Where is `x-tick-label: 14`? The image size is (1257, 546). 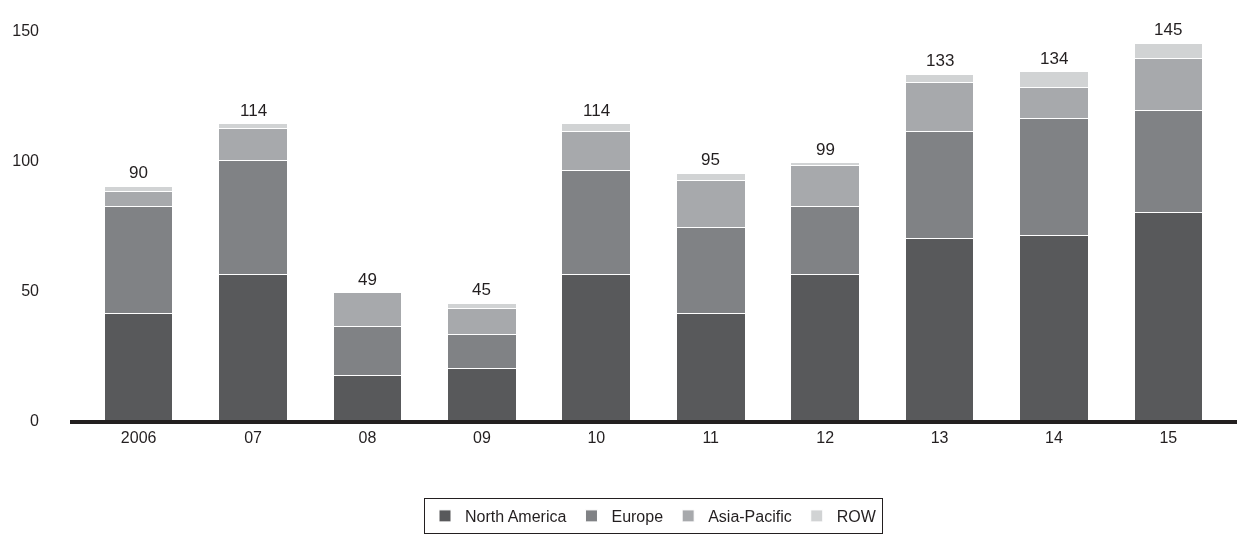
x-tick-label: 14 is located at coordinates (1054, 438).